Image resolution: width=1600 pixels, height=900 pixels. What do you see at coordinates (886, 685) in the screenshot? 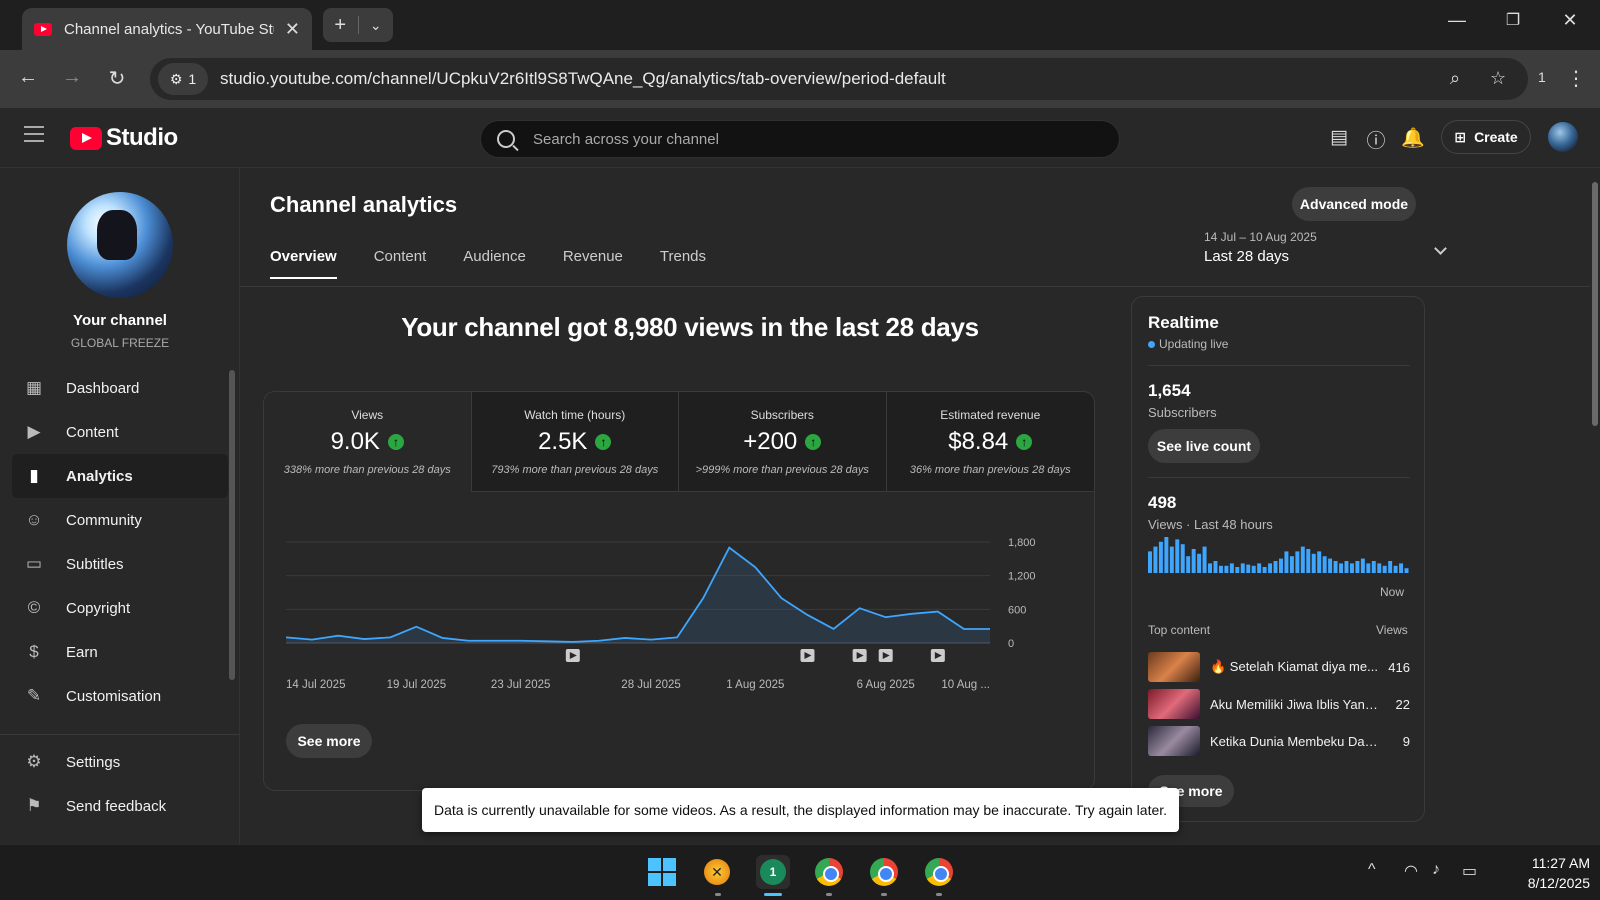
I see `x-tick-label: 6 Aug 2025` at bounding box center [886, 685].